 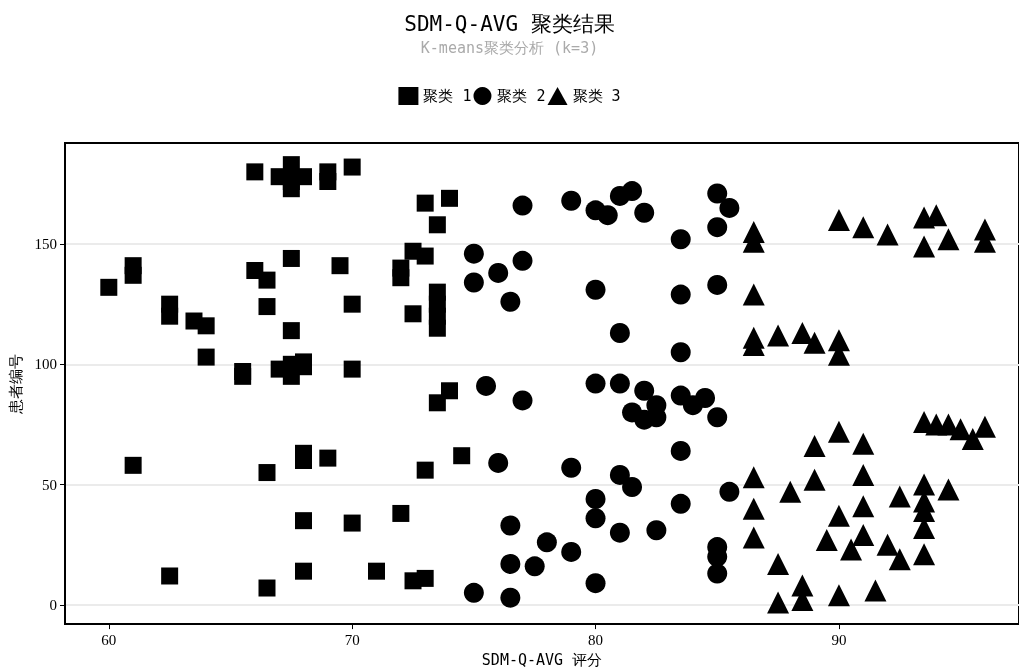 I want to click on chart-title: SDM-Q-AVG 聚类结果, so click(x=509, y=23).